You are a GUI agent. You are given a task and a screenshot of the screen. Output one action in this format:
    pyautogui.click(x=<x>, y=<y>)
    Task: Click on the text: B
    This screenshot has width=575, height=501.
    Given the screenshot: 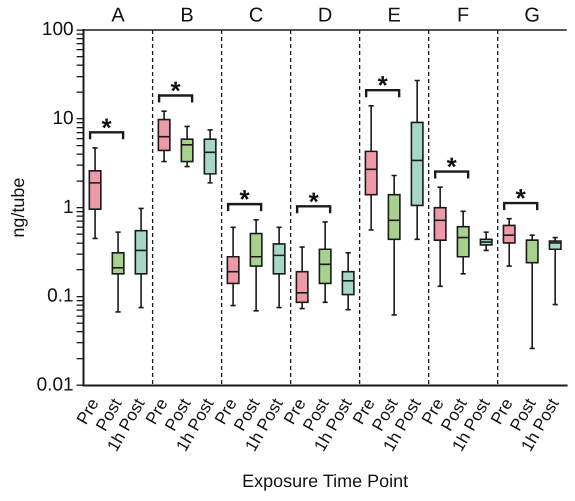 What is the action you would take?
    pyautogui.click(x=187, y=15)
    